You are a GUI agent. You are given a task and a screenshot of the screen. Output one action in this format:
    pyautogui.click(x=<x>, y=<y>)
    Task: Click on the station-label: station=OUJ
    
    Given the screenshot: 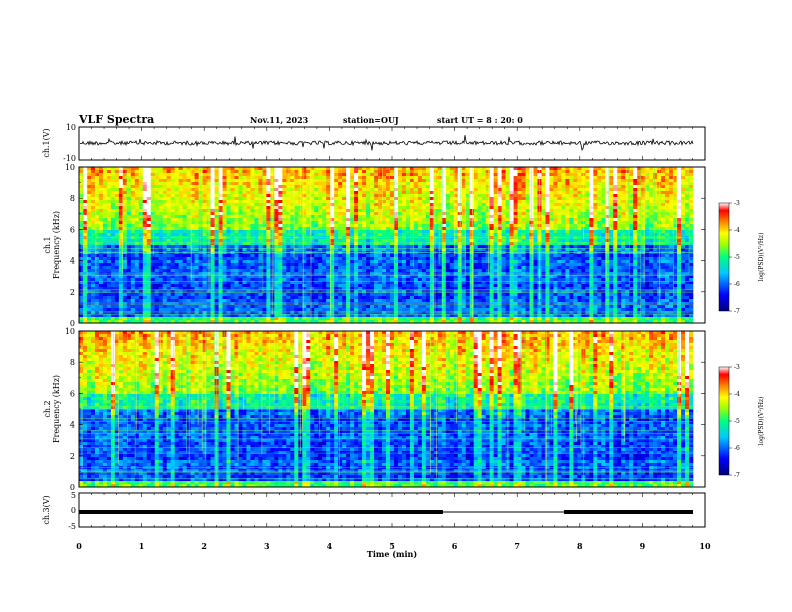 What is the action you would take?
    pyautogui.click(x=371, y=120)
    